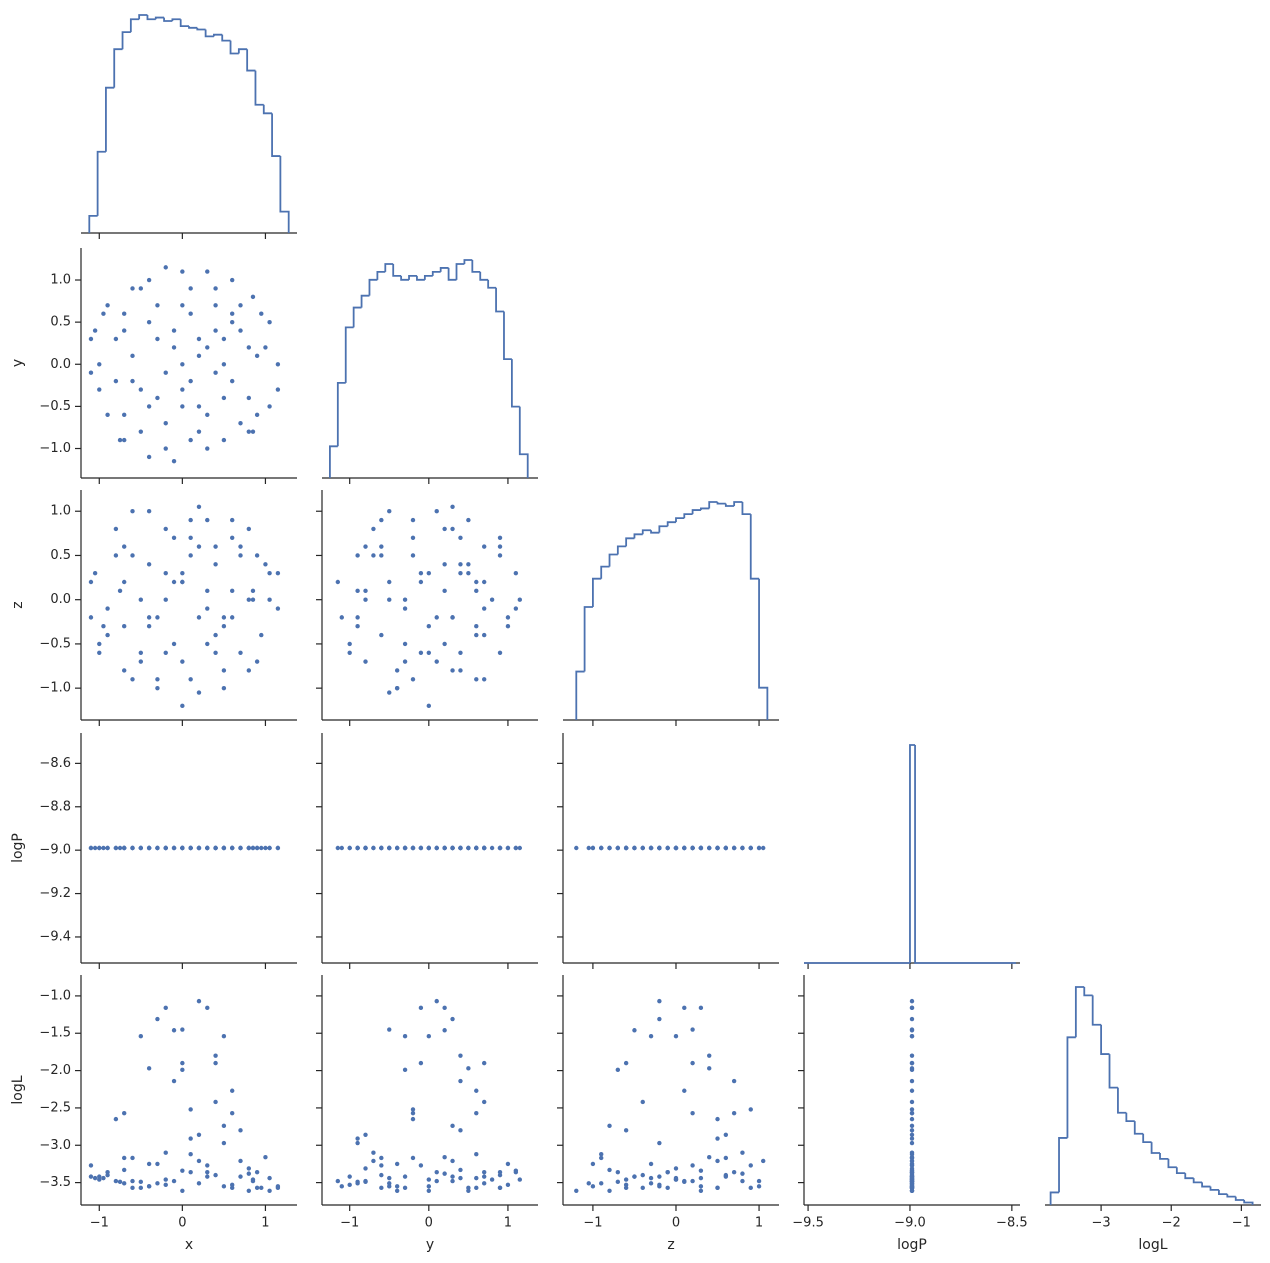 This screenshot has width=1270, height=1263. I want to click on y-tick-label: 0.0, so click(60, 599).